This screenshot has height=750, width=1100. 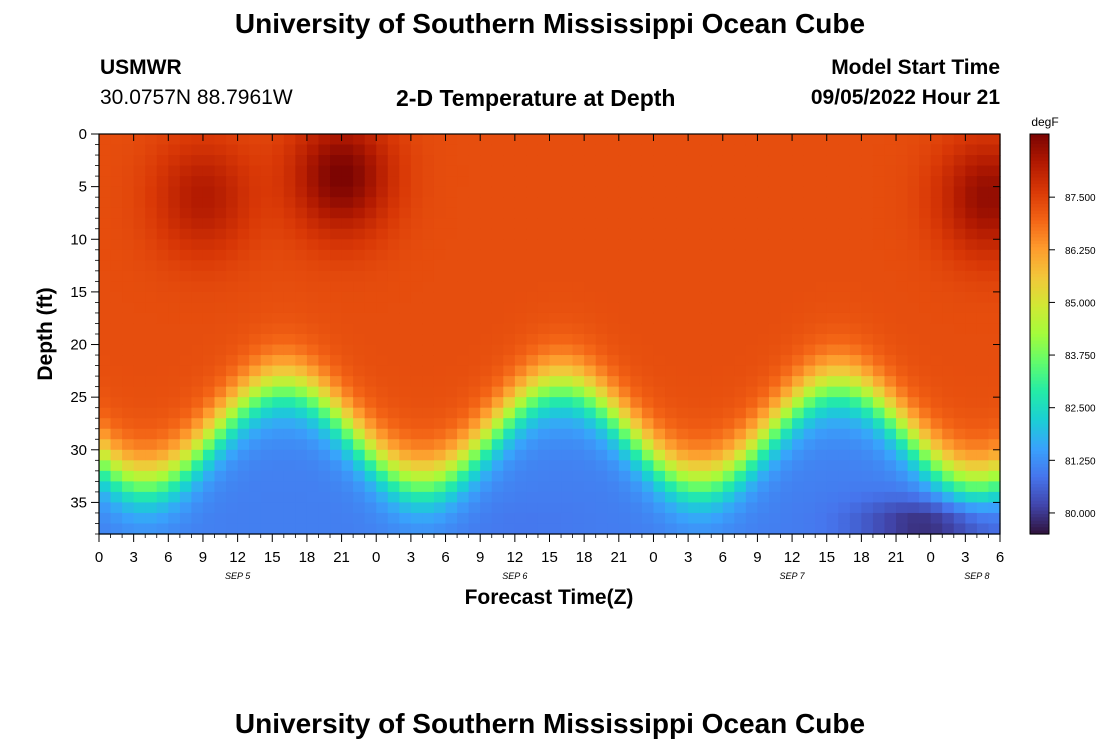 What do you see at coordinates (792, 557) in the screenshot?
I see `x-tick-label: 12` at bounding box center [792, 557].